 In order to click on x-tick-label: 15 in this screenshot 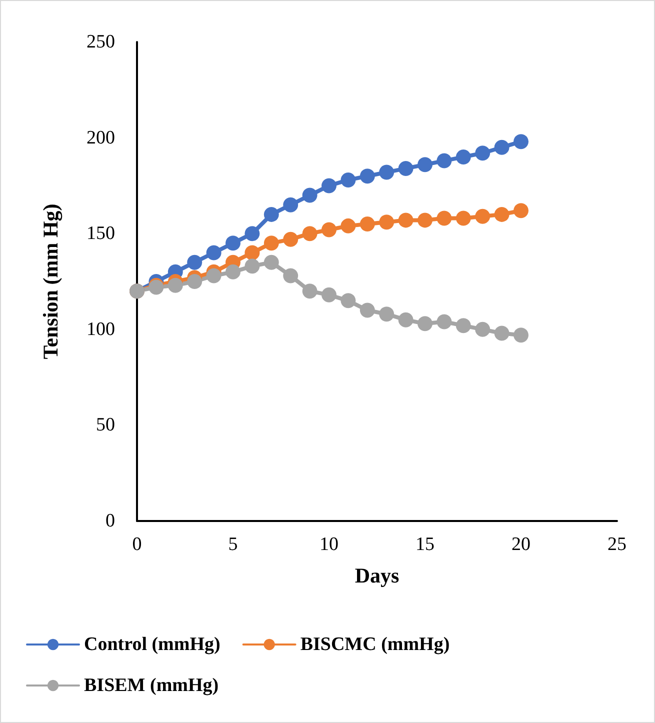, I will do `click(425, 544)`.